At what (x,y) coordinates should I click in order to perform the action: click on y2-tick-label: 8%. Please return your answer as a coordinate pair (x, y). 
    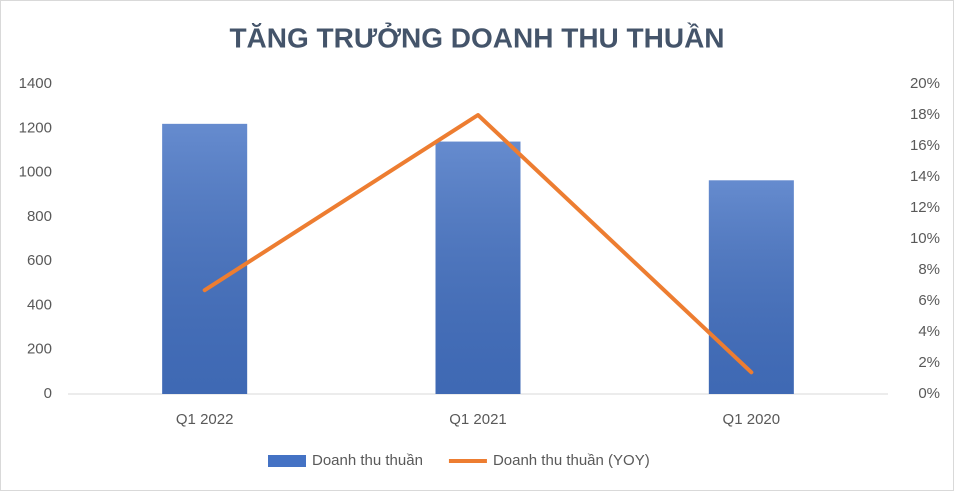
    Looking at the image, I should click on (929, 269).